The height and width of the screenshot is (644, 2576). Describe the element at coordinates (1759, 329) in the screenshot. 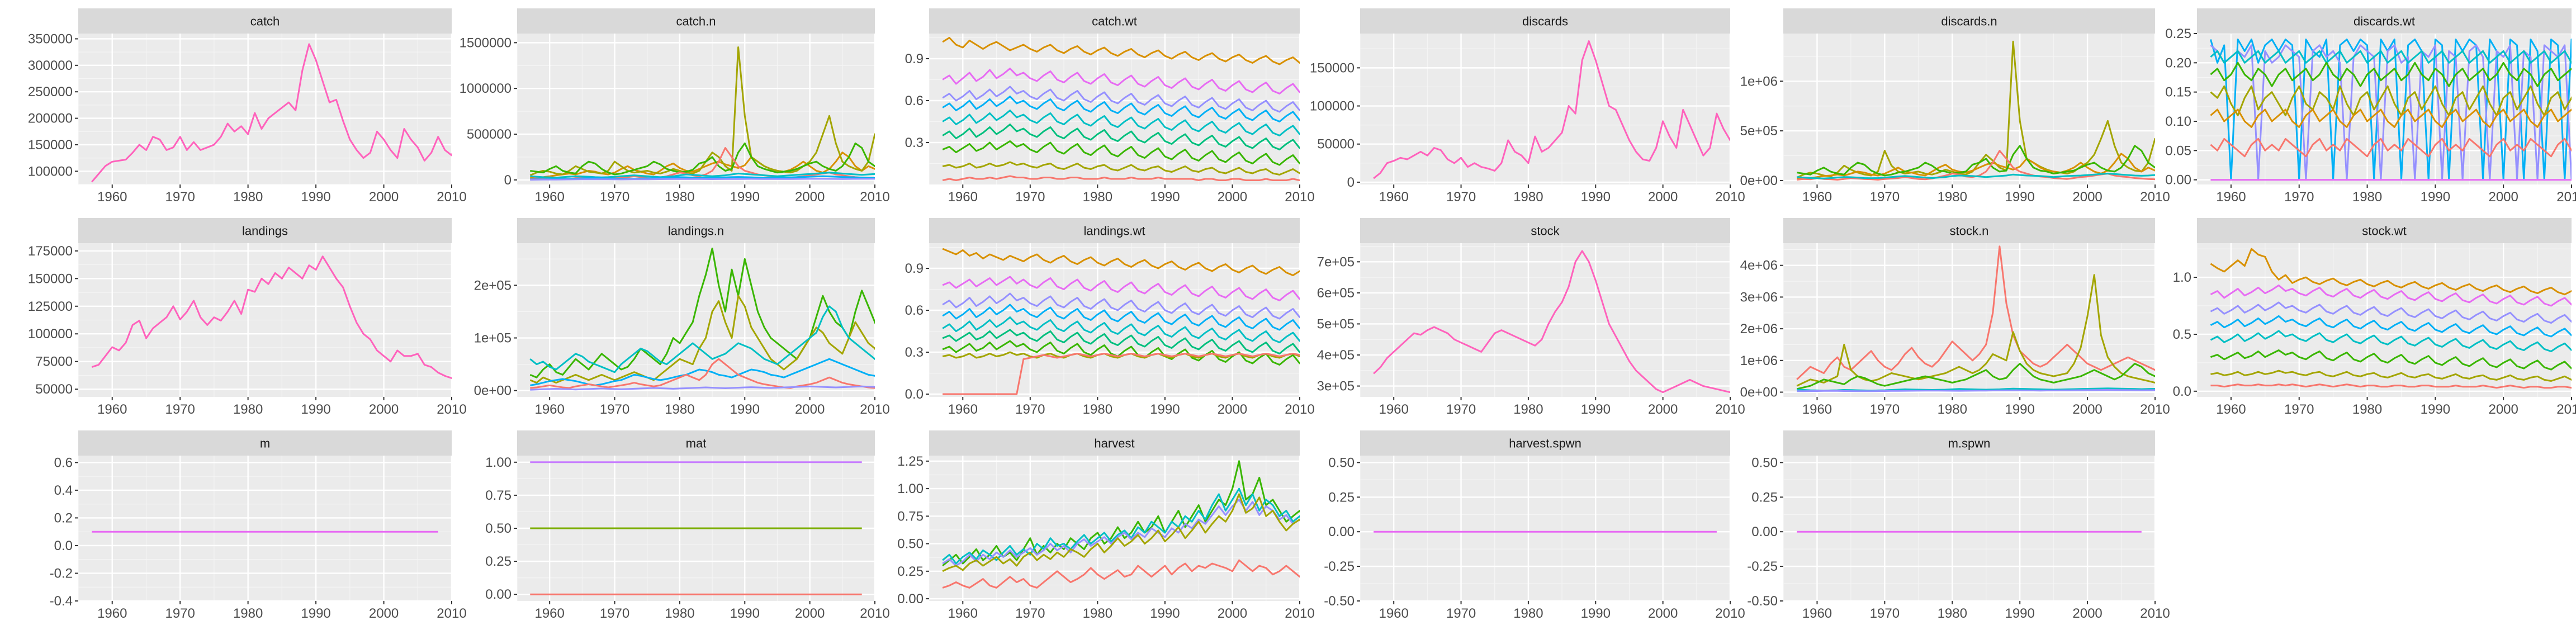

I see `y-tick-label: 2e+06` at that location.